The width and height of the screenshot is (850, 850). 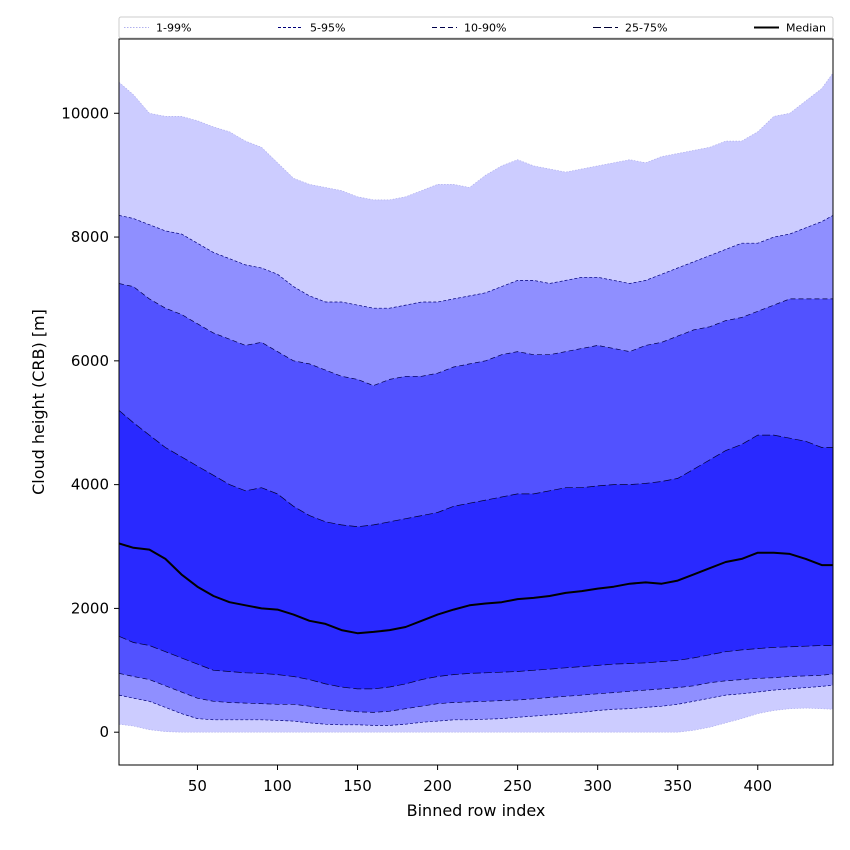 What do you see at coordinates (85, 113) in the screenshot?
I see `y-tick-label: 10000` at bounding box center [85, 113].